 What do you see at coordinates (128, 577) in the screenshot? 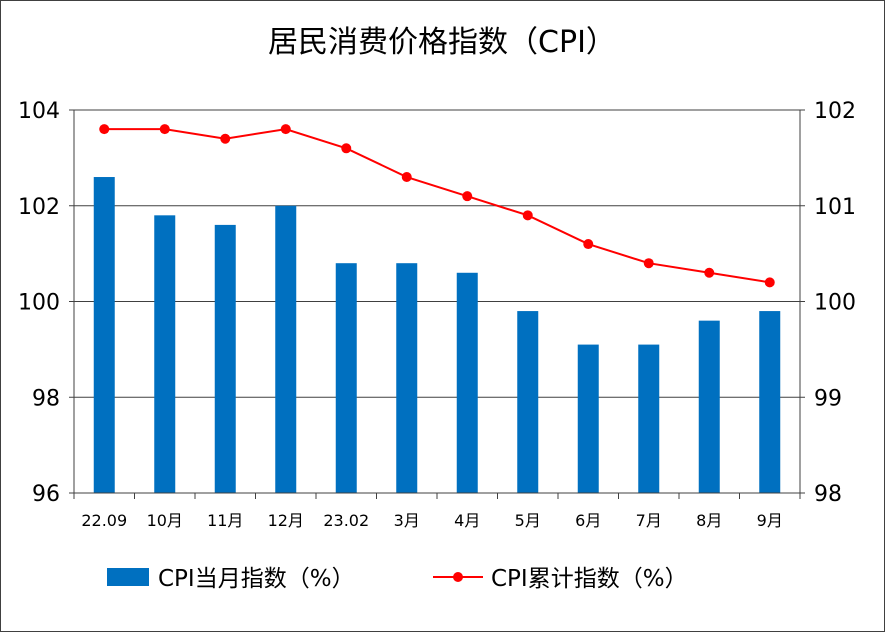
I see `legend-bar-swatch` at bounding box center [128, 577].